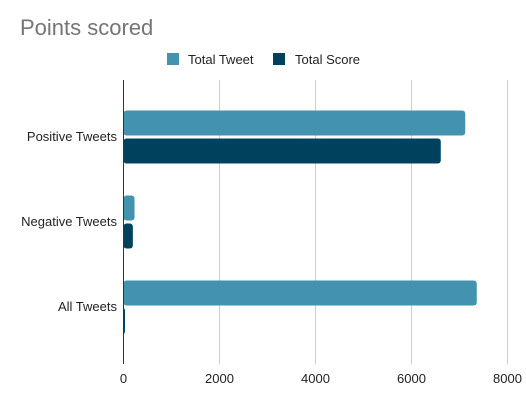 This screenshot has width=526, height=401. I want to click on legend-label-total-score: Total Score, so click(327, 59).